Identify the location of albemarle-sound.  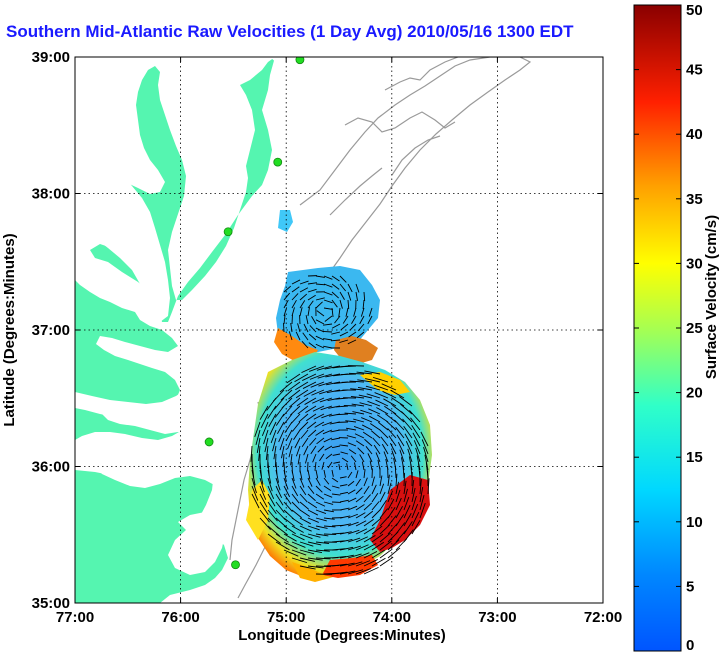
(143, 396).